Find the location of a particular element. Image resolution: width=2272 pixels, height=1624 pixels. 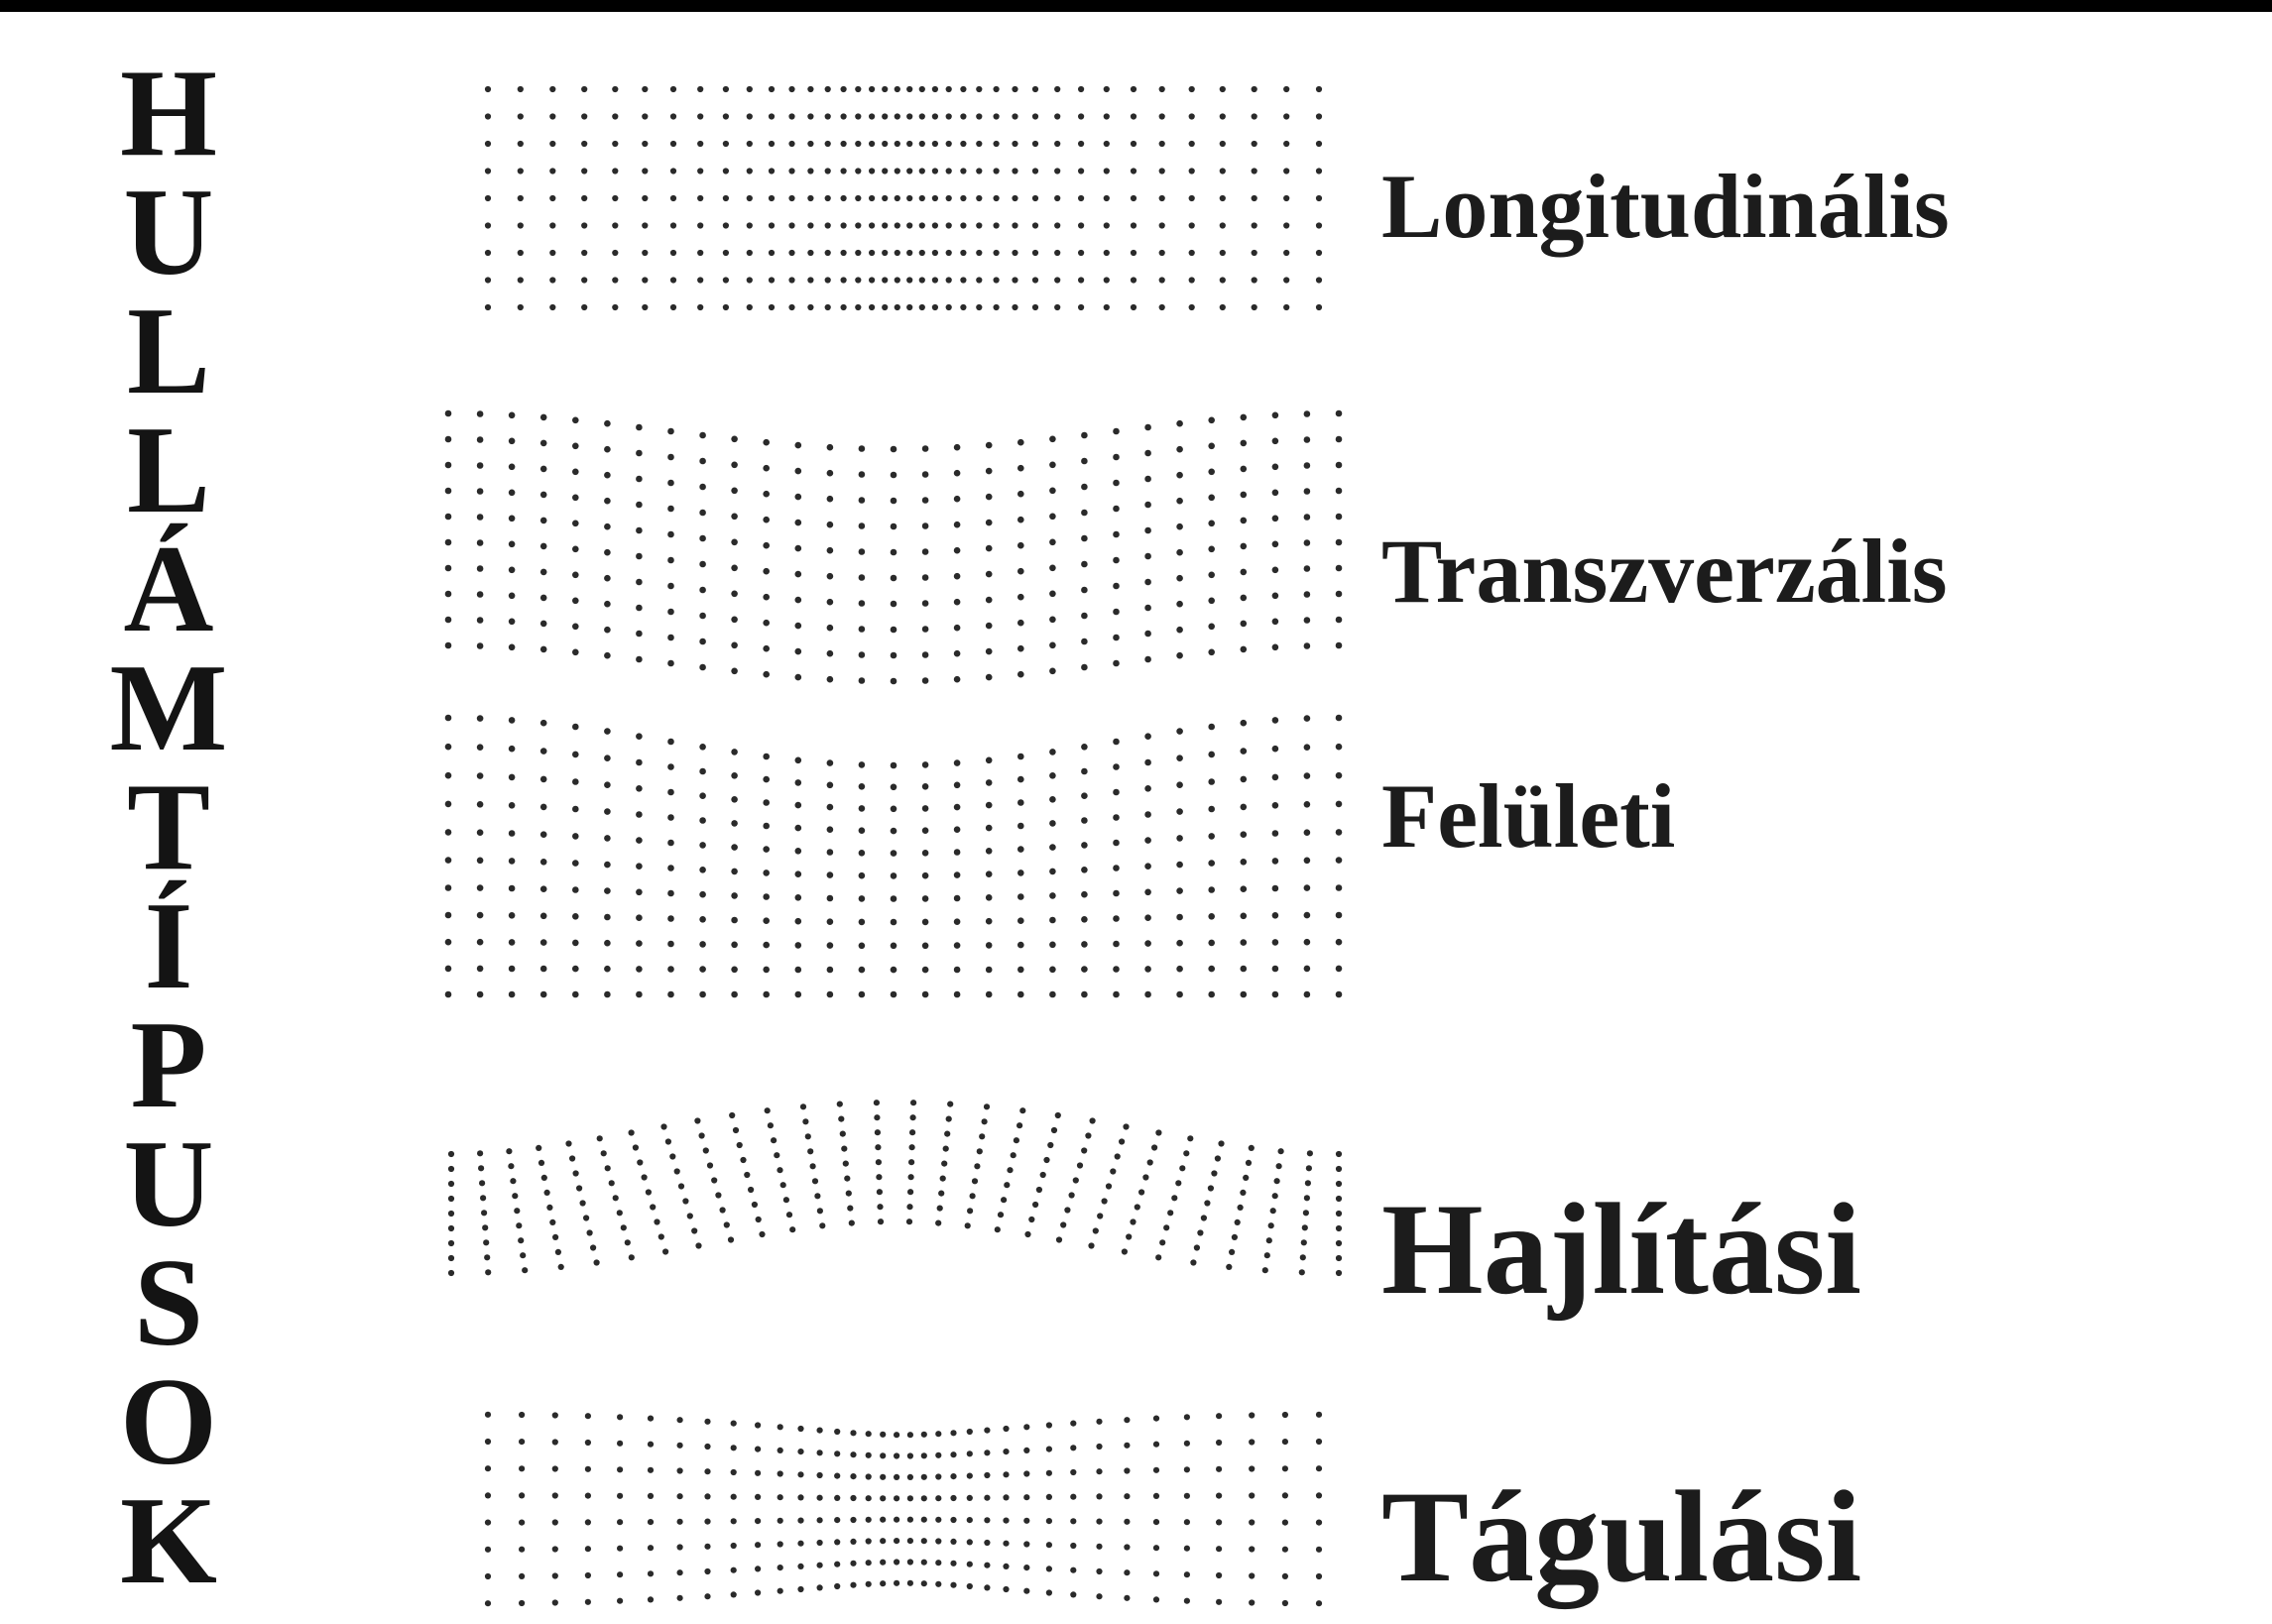

wave-label-surface: Felületi is located at coordinates (1528, 816).